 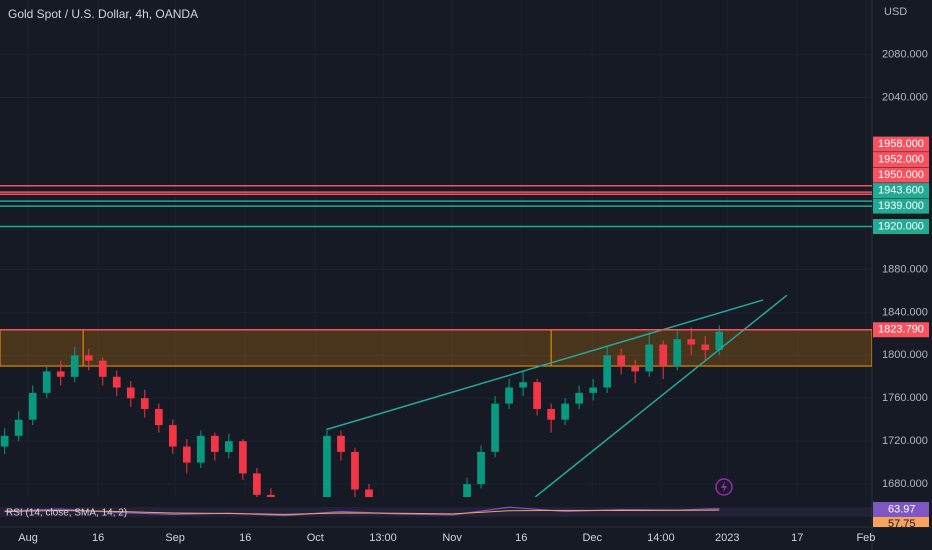 I want to click on level-label: 1939.000, so click(x=901, y=206).